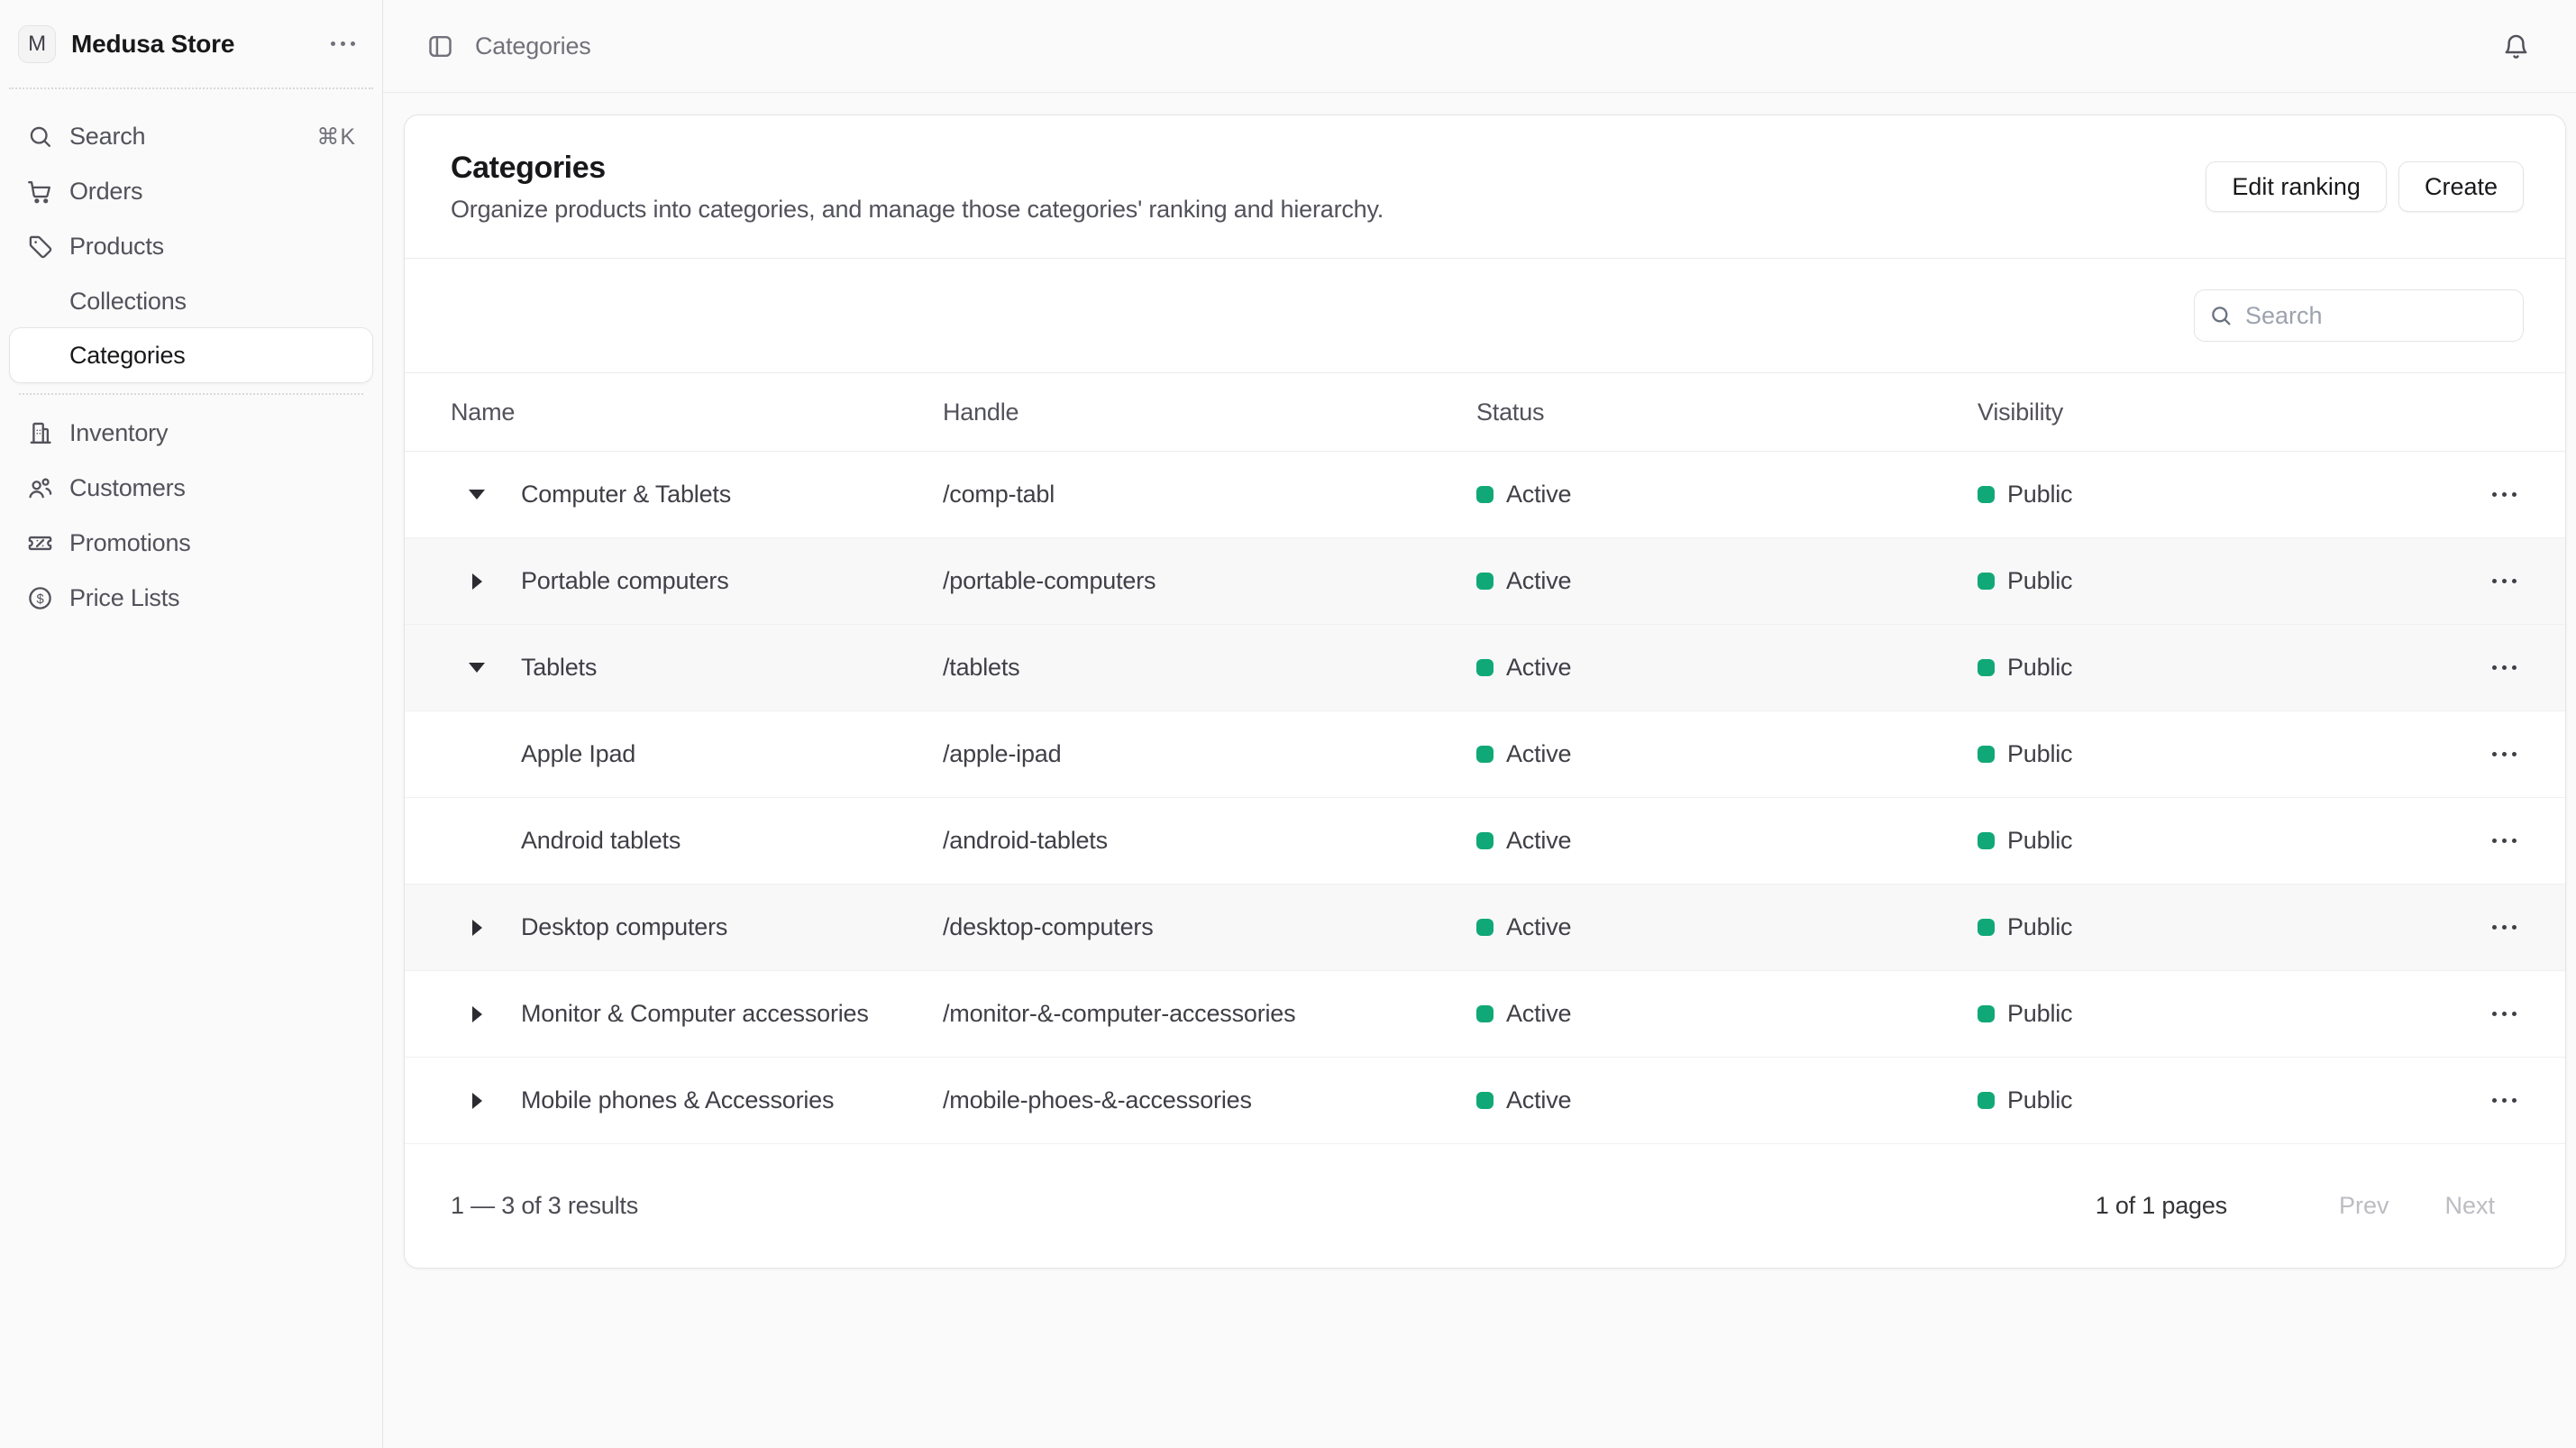 The image size is (2576, 1448). I want to click on table-row: Apple Ipad/apple-ipad Active Public, so click(1485, 755).